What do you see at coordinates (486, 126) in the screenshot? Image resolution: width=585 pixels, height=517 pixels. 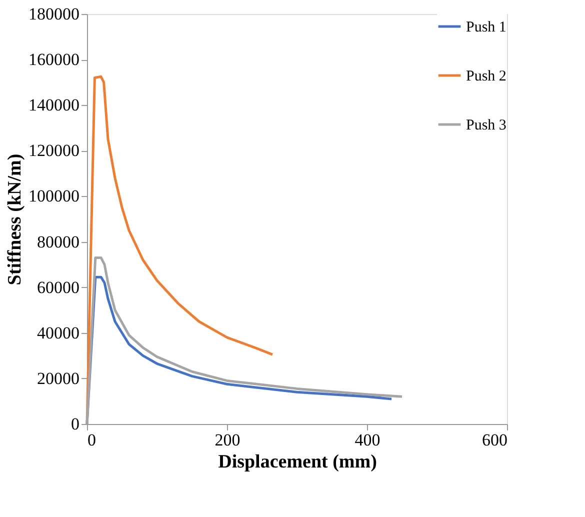 I see `legend-label: Push 3` at bounding box center [486, 126].